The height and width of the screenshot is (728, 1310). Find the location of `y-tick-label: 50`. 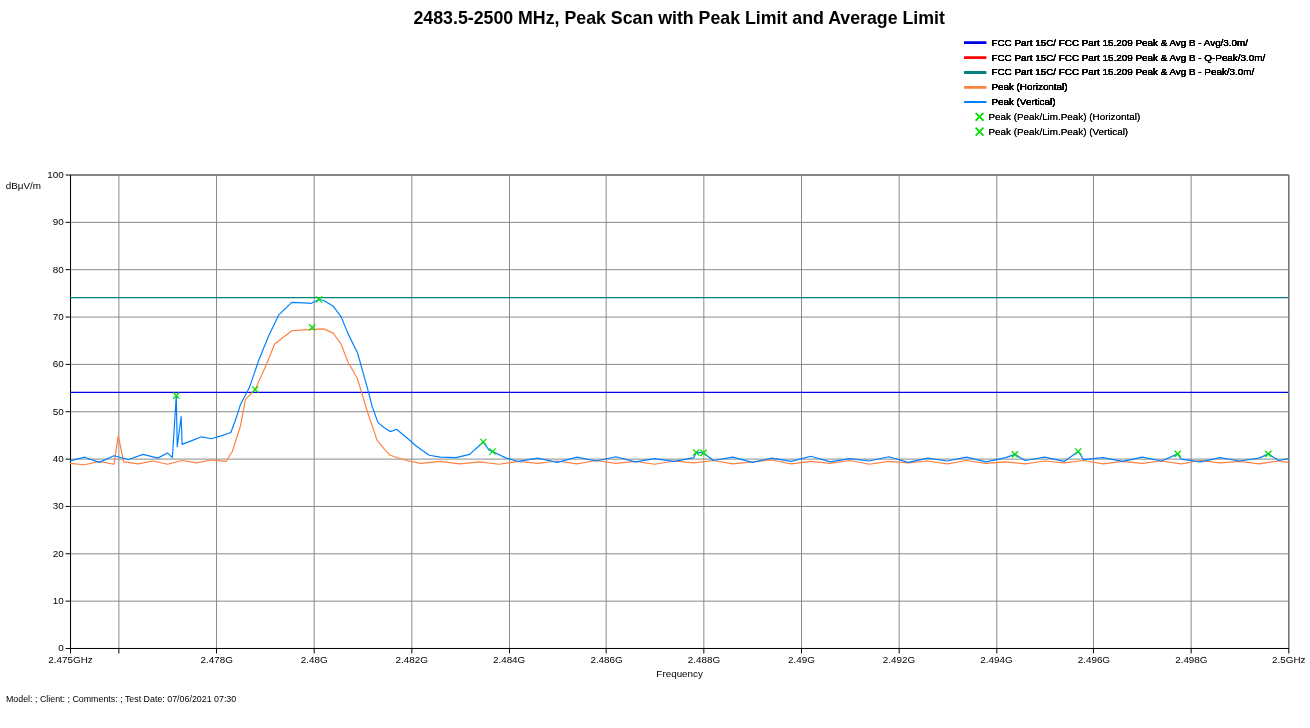

y-tick-label: 50 is located at coordinates (58, 411).